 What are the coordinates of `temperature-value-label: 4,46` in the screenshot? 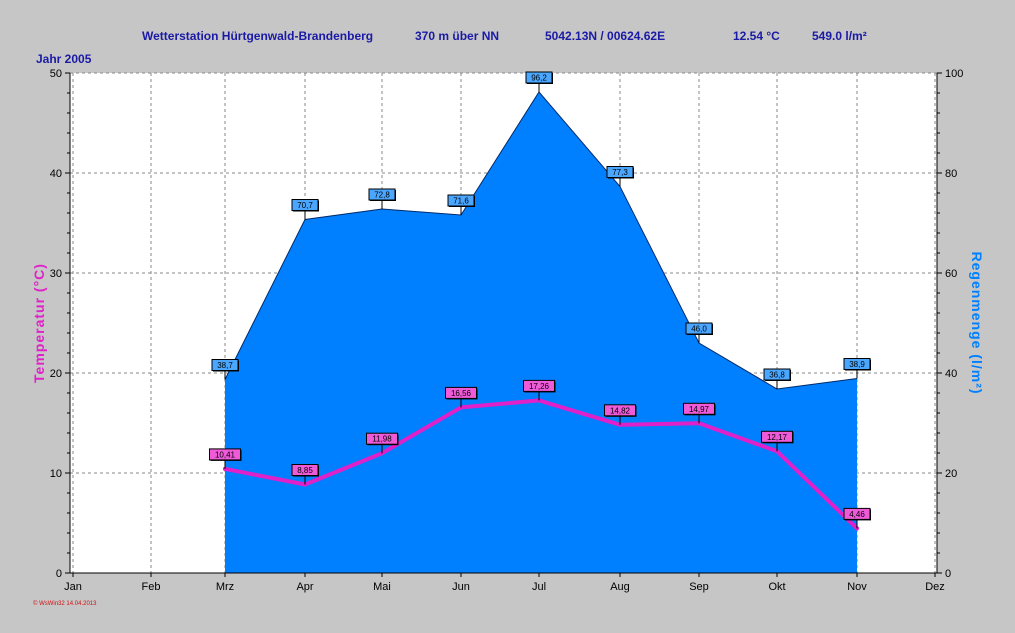 It's located at (857, 514).